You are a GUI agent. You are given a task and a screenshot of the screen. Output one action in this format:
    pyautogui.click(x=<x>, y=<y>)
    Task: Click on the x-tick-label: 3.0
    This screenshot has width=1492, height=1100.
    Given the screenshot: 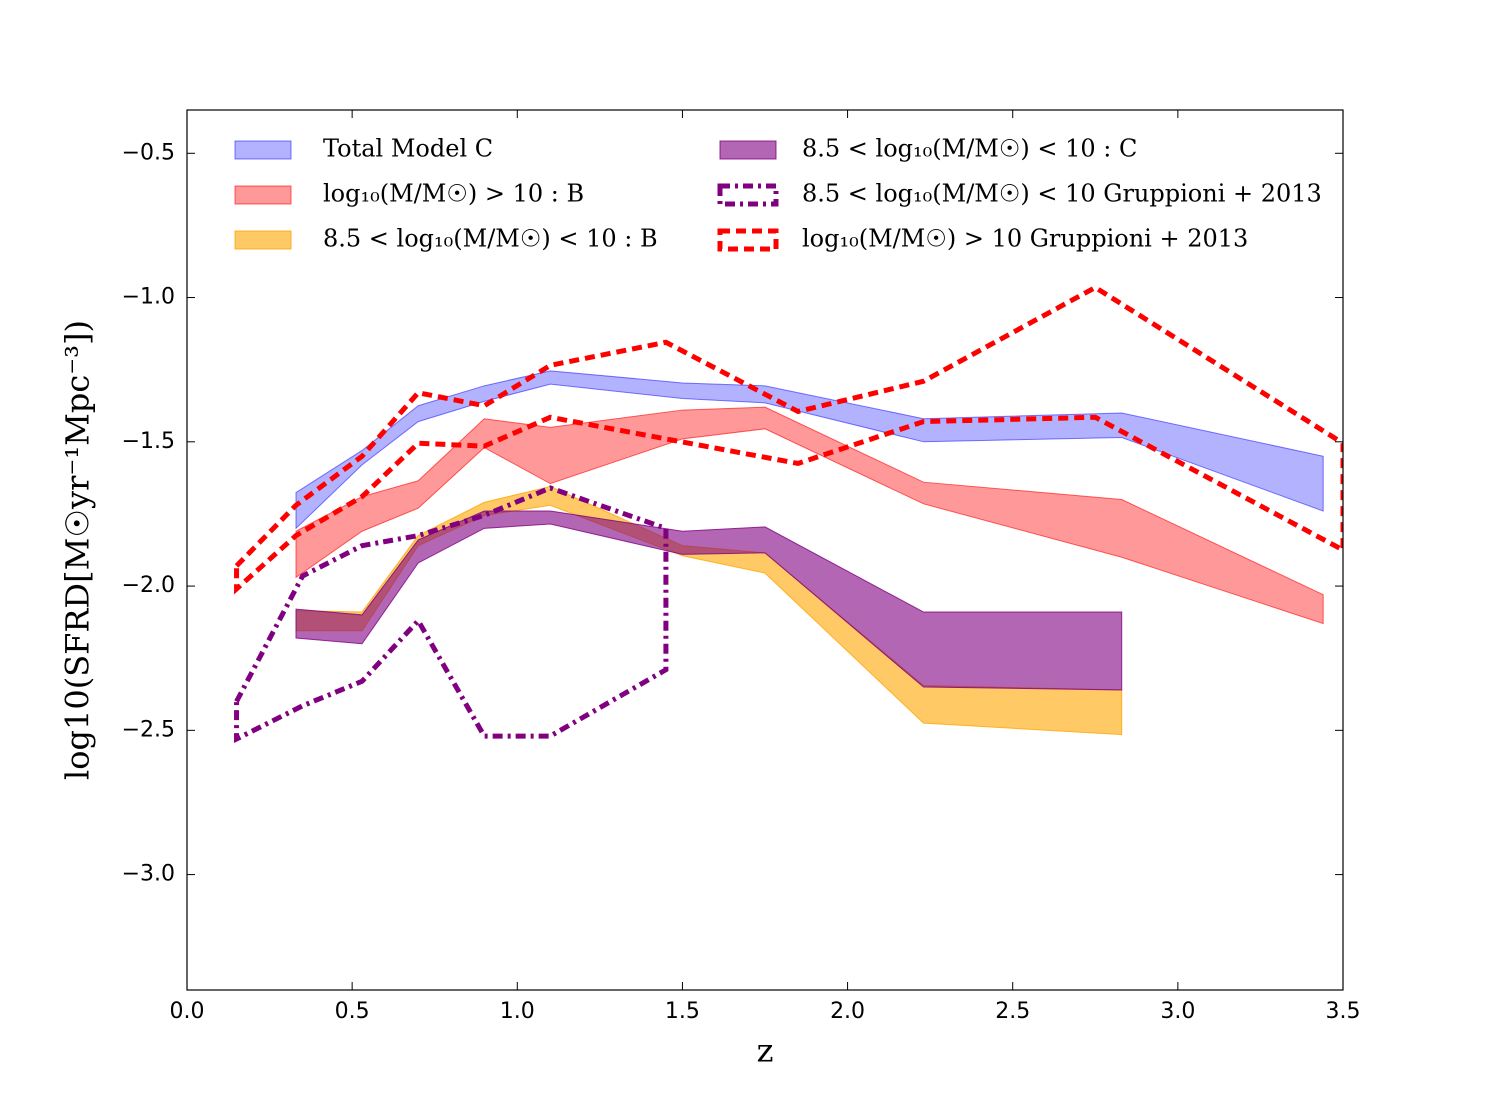 What is the action you would take?
    pyautogui.click(x=1177, y=1011)
    